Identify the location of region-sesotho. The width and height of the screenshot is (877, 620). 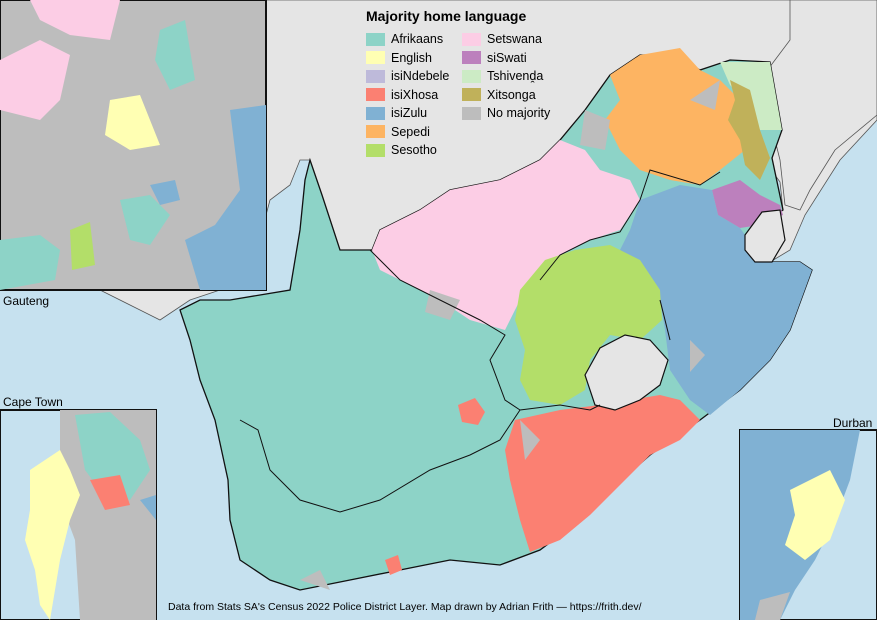
(588, 325).